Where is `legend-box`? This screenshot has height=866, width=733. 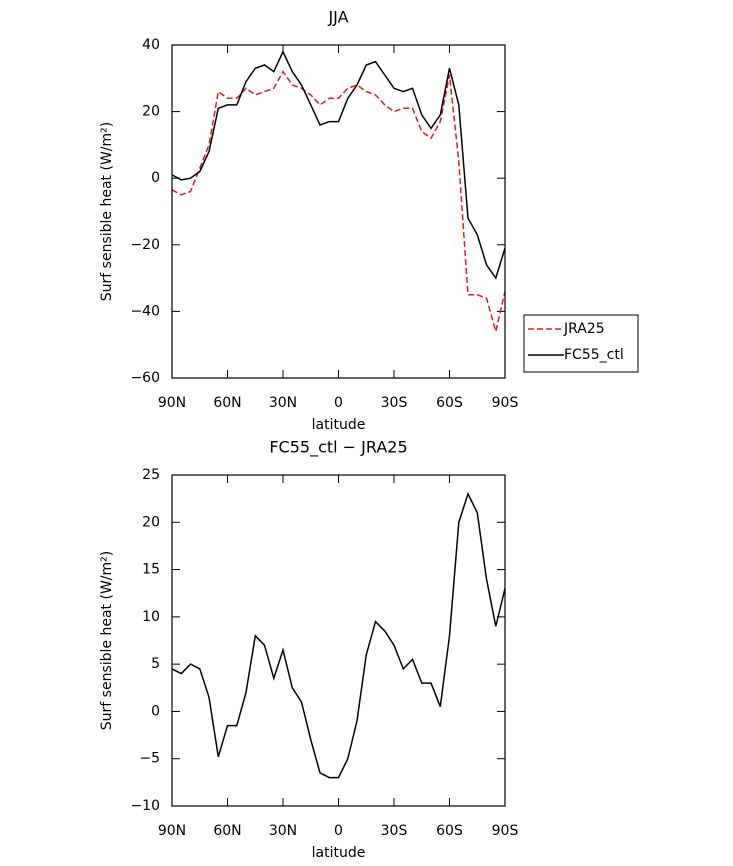 legend-box is located at coordinates (581, 343).